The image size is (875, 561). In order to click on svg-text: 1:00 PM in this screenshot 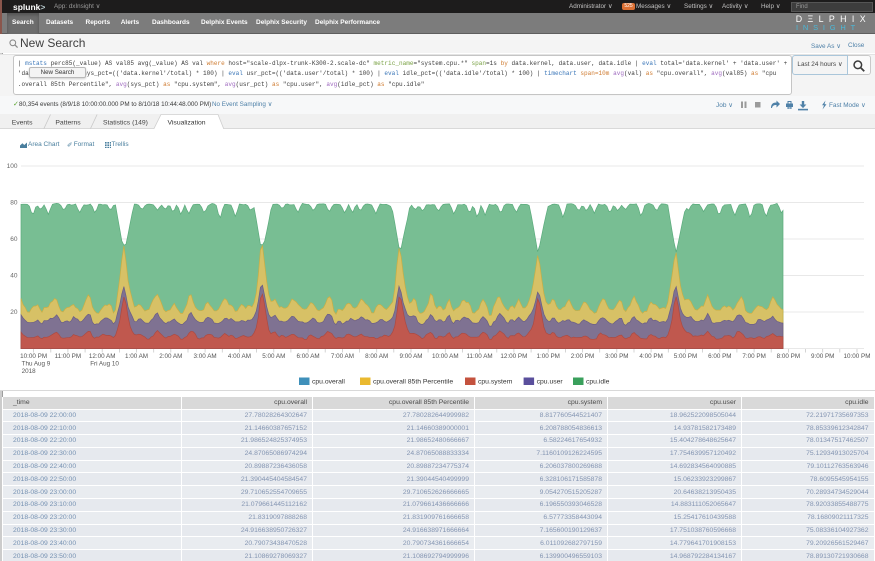, I will do `click(547, 356)`.